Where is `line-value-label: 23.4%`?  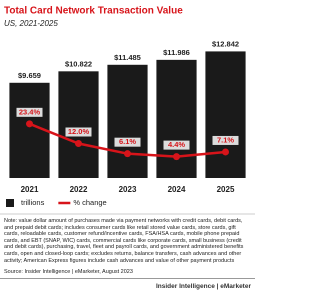 line-value-label: 23.4% is located at coordinates (30, 111).